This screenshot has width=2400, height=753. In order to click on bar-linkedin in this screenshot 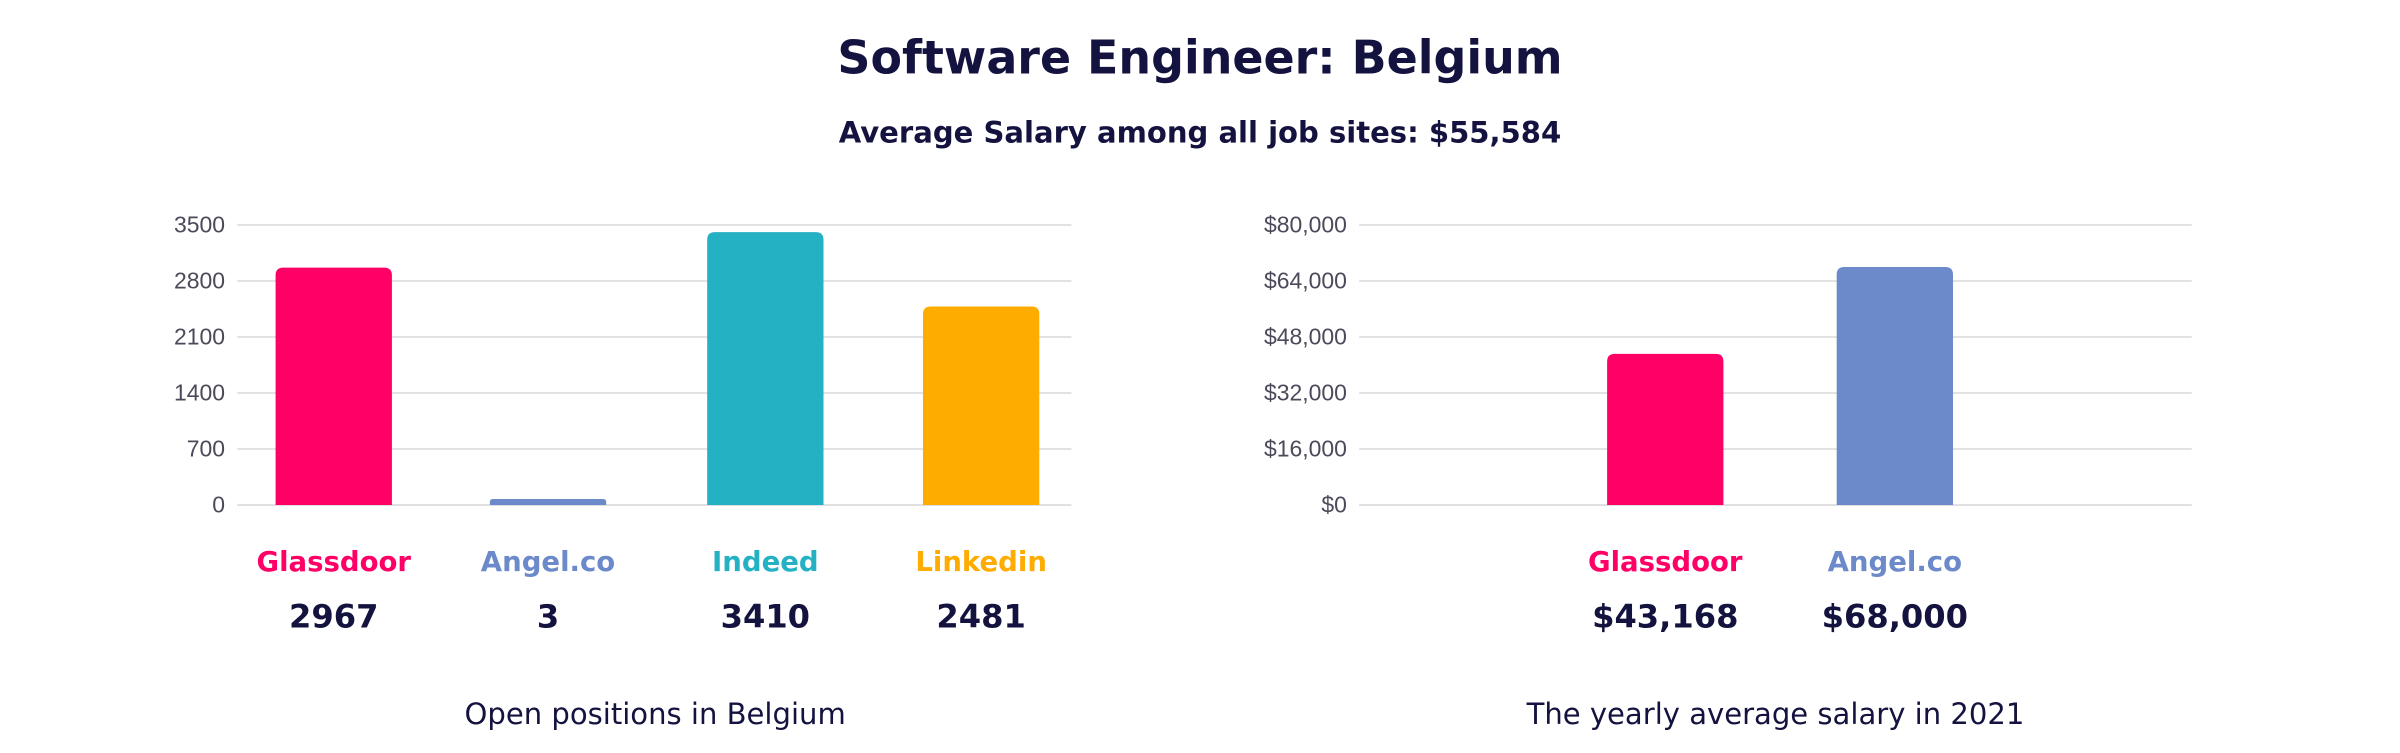, I will do `click(981, 406)`.